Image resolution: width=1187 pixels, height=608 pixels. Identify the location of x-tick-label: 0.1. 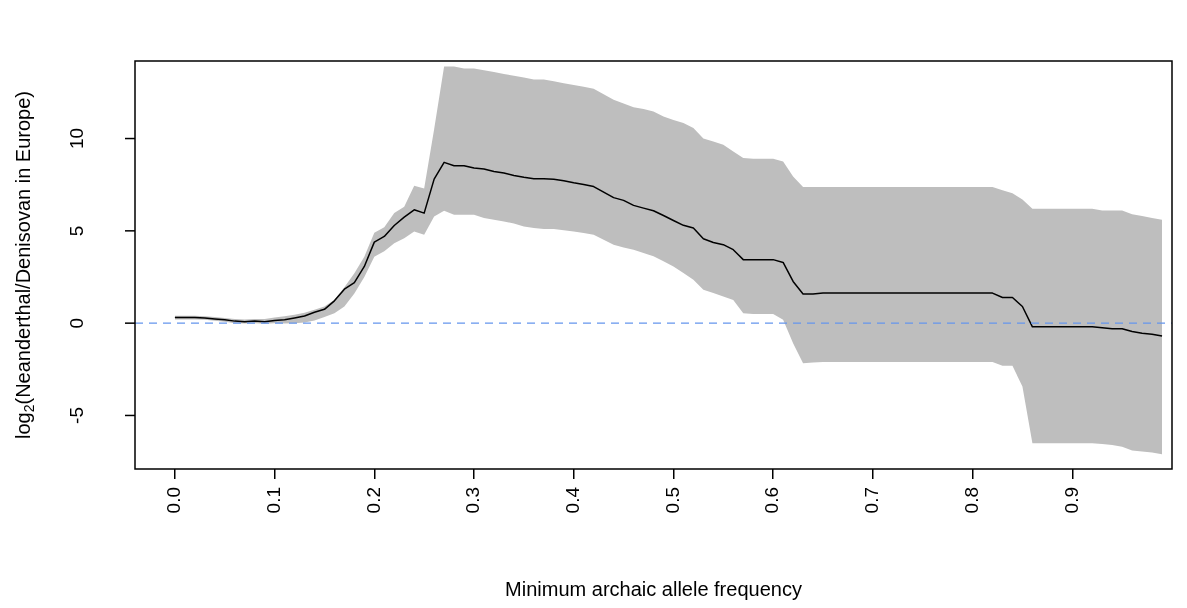
(273, 500).